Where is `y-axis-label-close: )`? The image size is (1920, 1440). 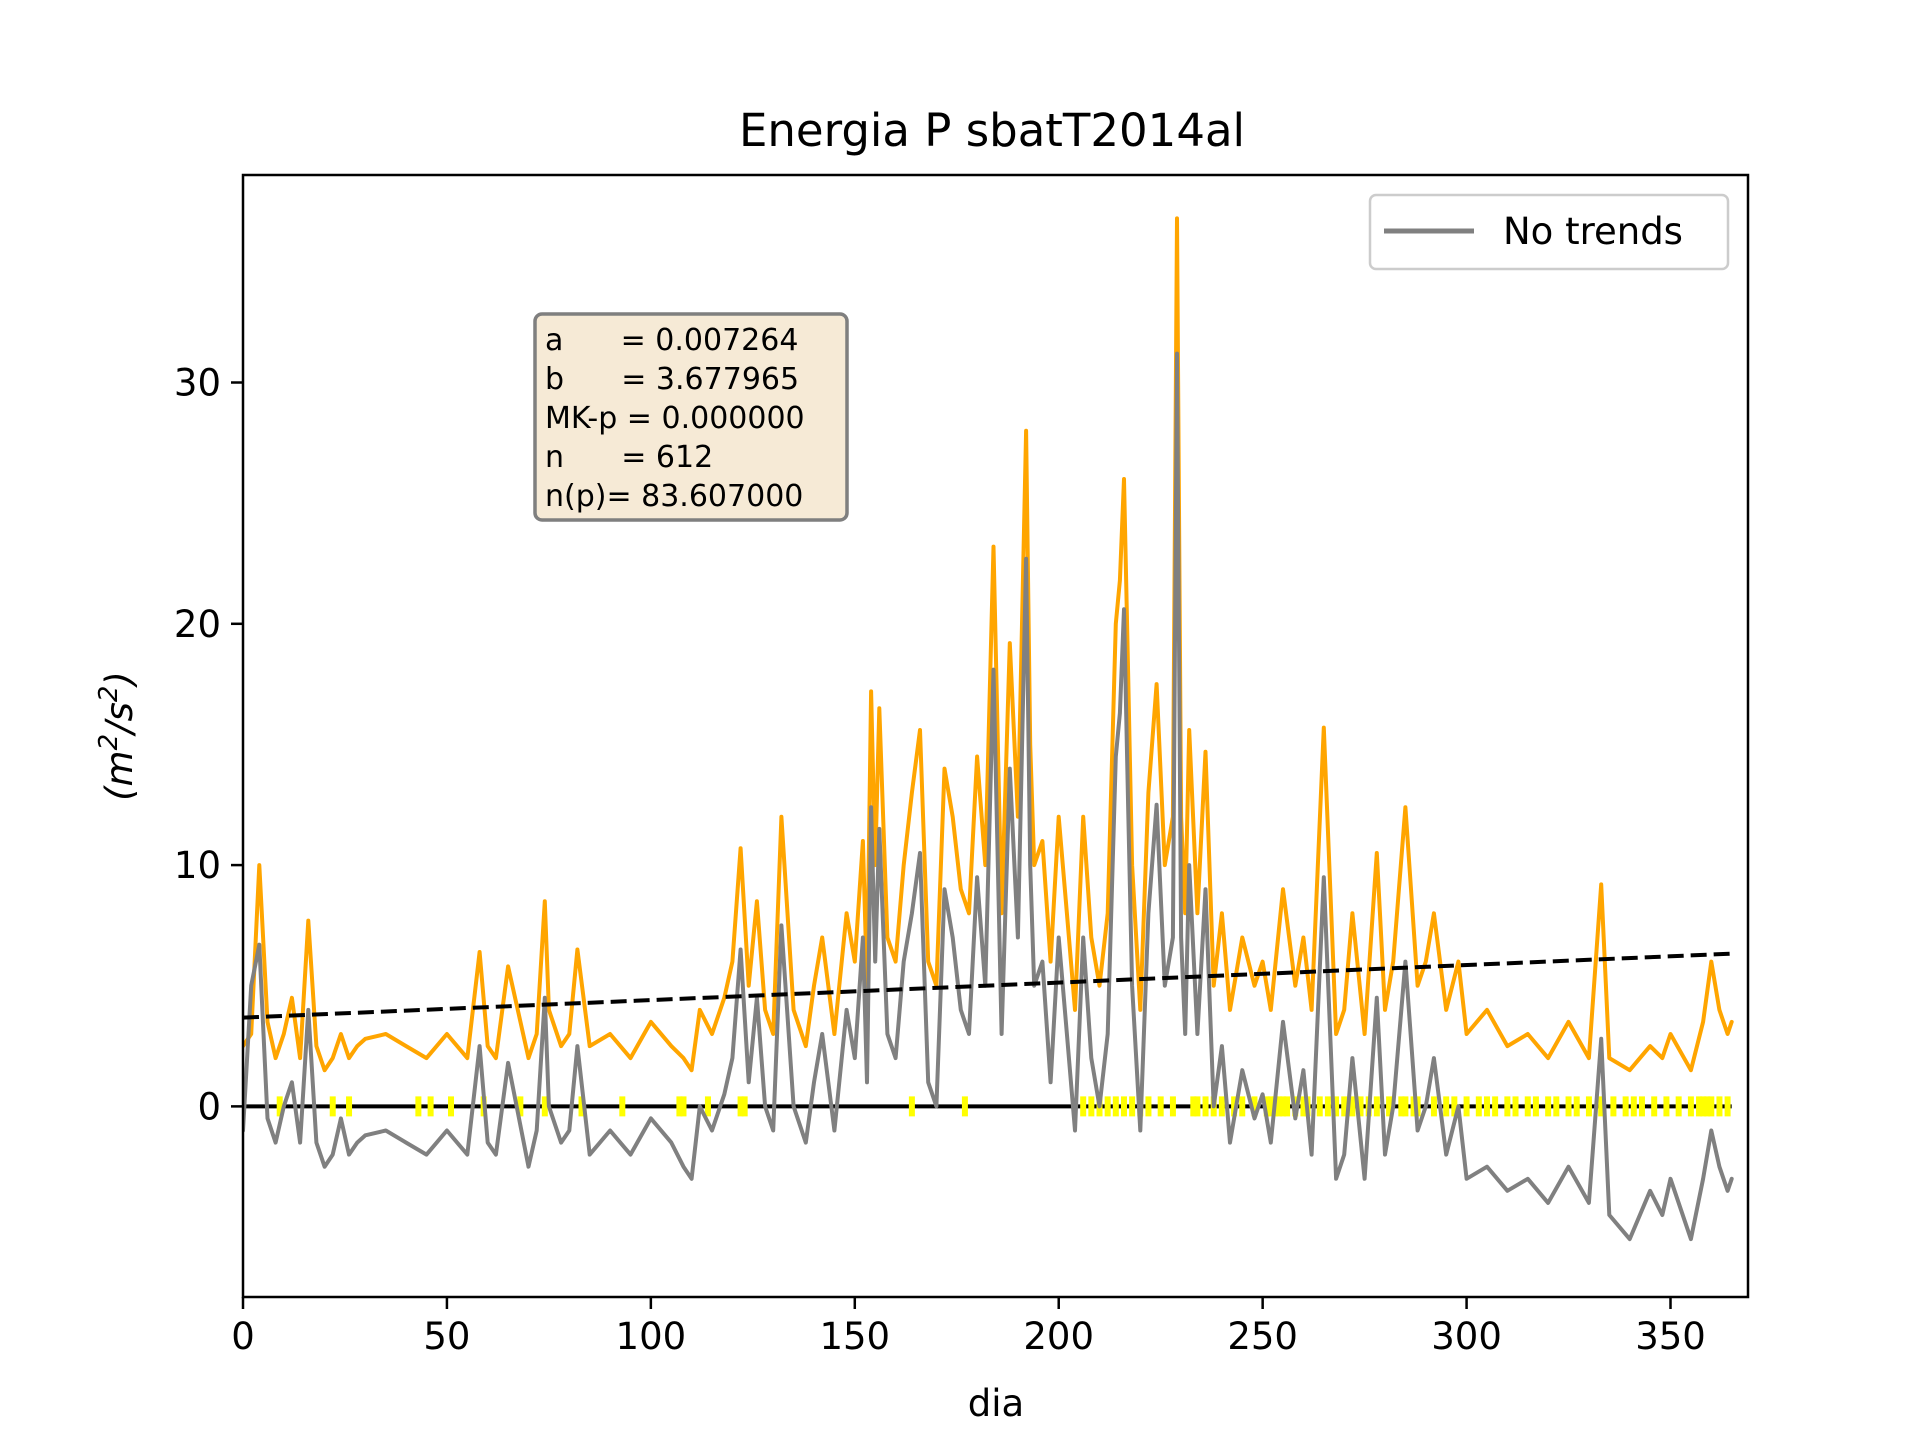 y-axis-label-close: ) is located at coordinates (119, 679).